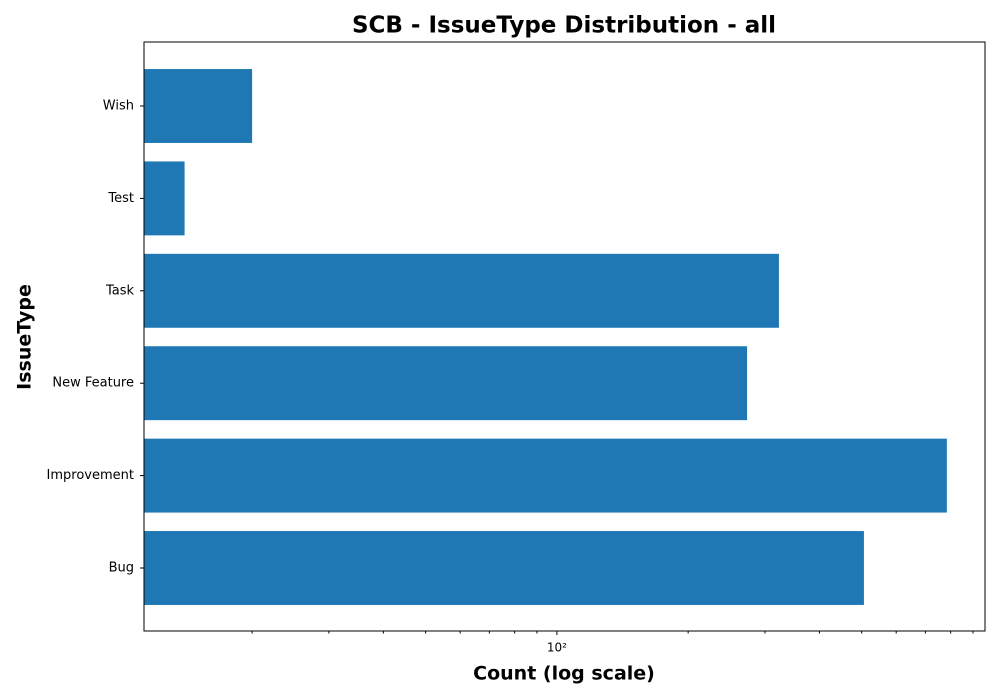 This screenshot has width=1000, height=700. Describe the element at coordinates (93, 383) in the screenshot. I see `y-tick-label: New Feature` at that location.